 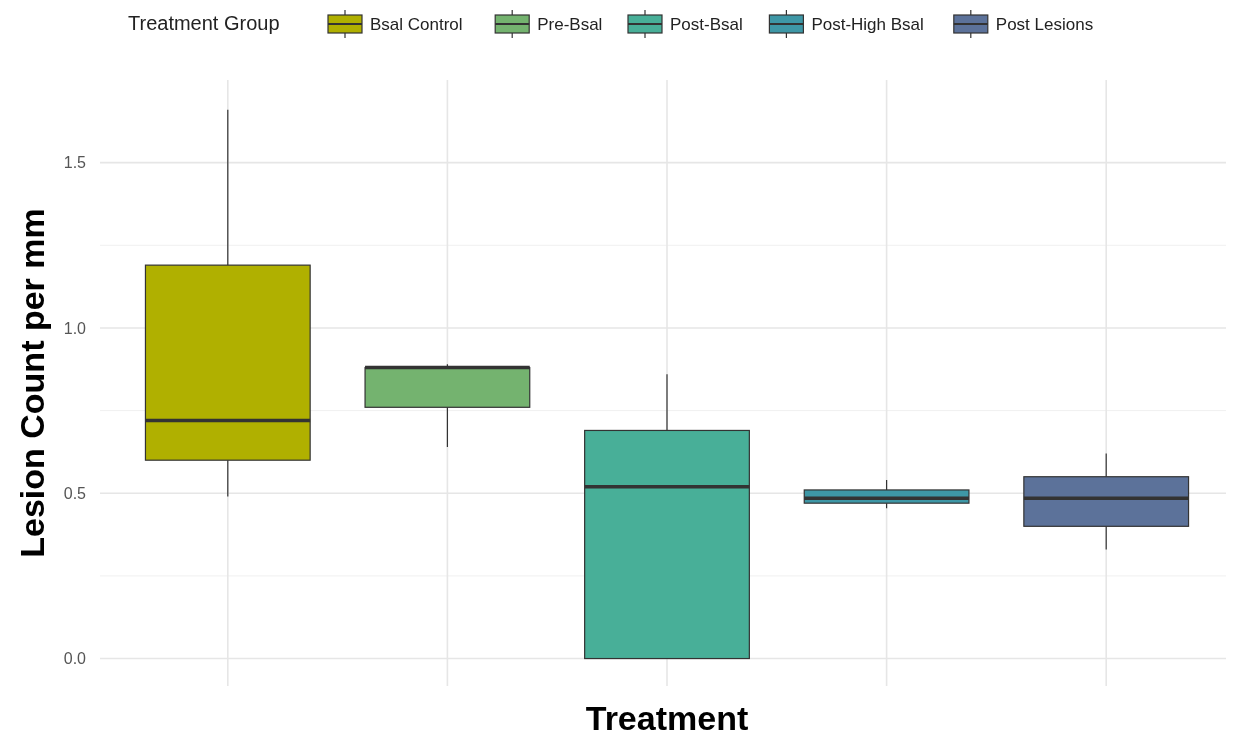 What do you see at coordinates (204, 23) in the screenshot?
I see `legend-title: Treatment Group` at bounding box center [204, 23].